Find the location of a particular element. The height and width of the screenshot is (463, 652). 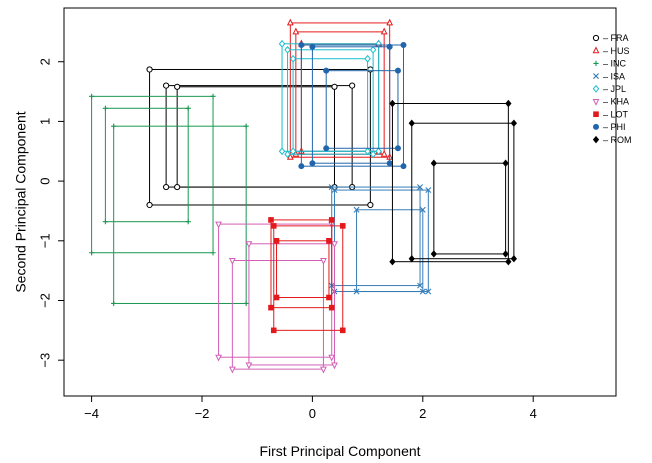

legend-item-kha: – KHA is located at coordinates (610, 102).